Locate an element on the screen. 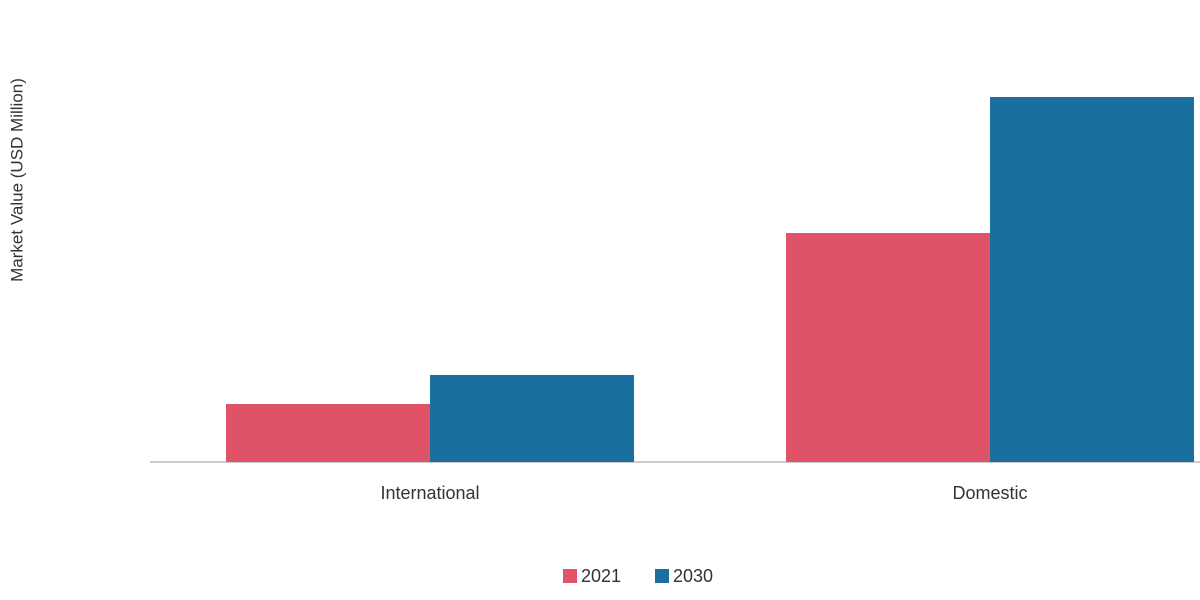  legend-label: 2030 is located at coordinates (693, 576).